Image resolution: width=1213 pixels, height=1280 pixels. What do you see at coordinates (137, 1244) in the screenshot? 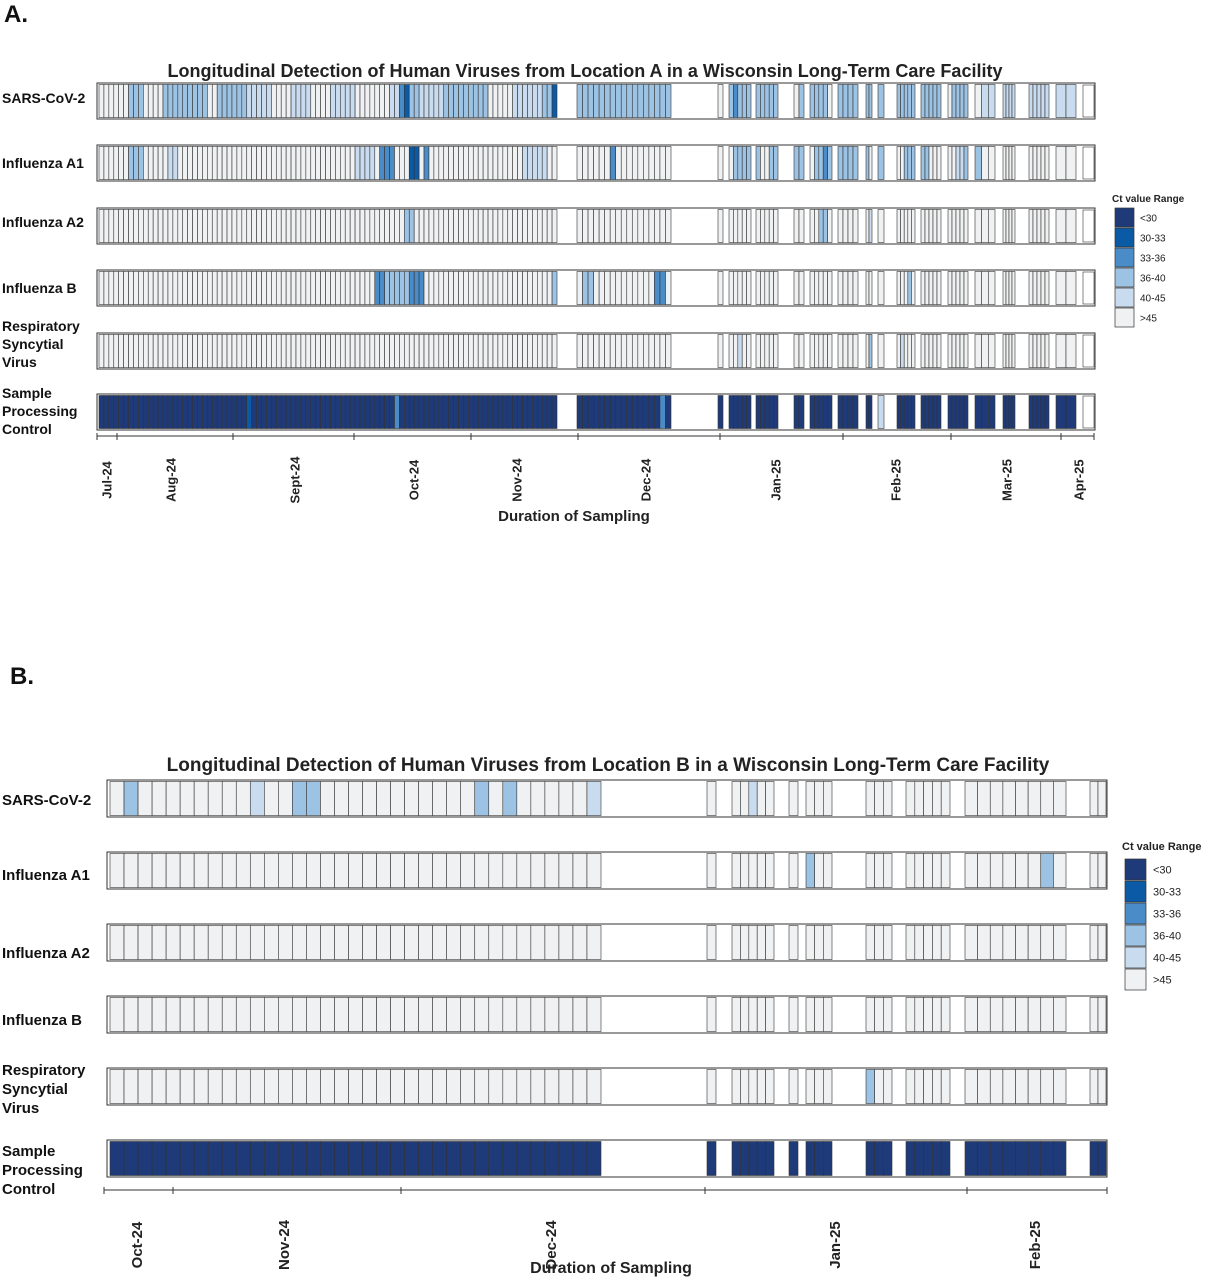
I see `x-tick-label: Oct-24` at bounding box center [137, 1244].